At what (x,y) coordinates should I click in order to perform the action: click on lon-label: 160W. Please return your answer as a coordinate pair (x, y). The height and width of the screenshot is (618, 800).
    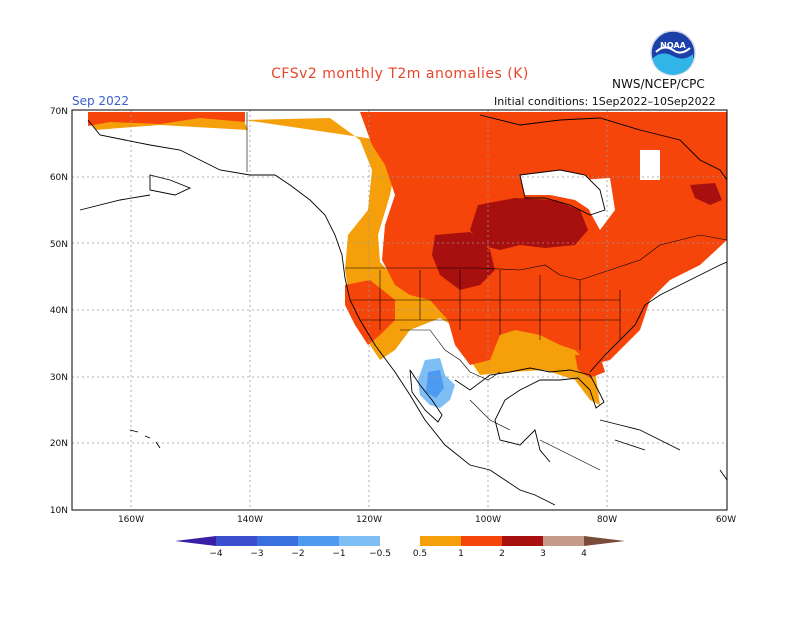
    Looking at the image, I should click on (131, 520).